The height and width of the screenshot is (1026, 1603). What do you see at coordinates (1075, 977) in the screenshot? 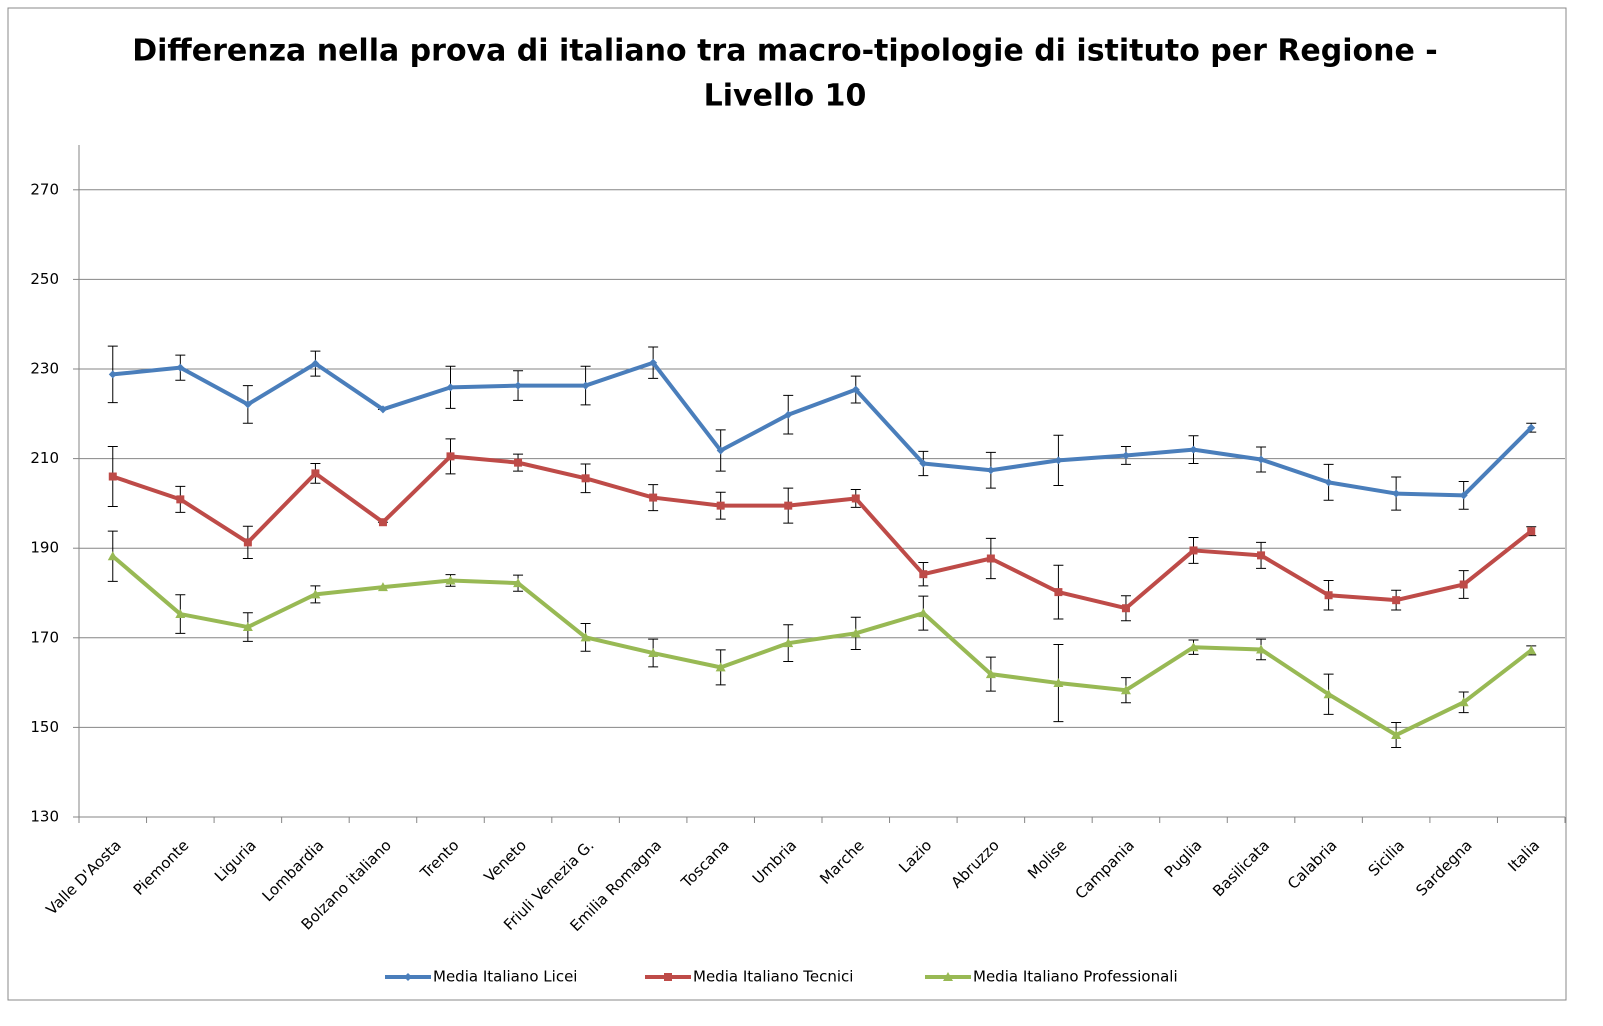
I see `legend-label: Media Italiano Professionali` at bounding box center [1075, 977].